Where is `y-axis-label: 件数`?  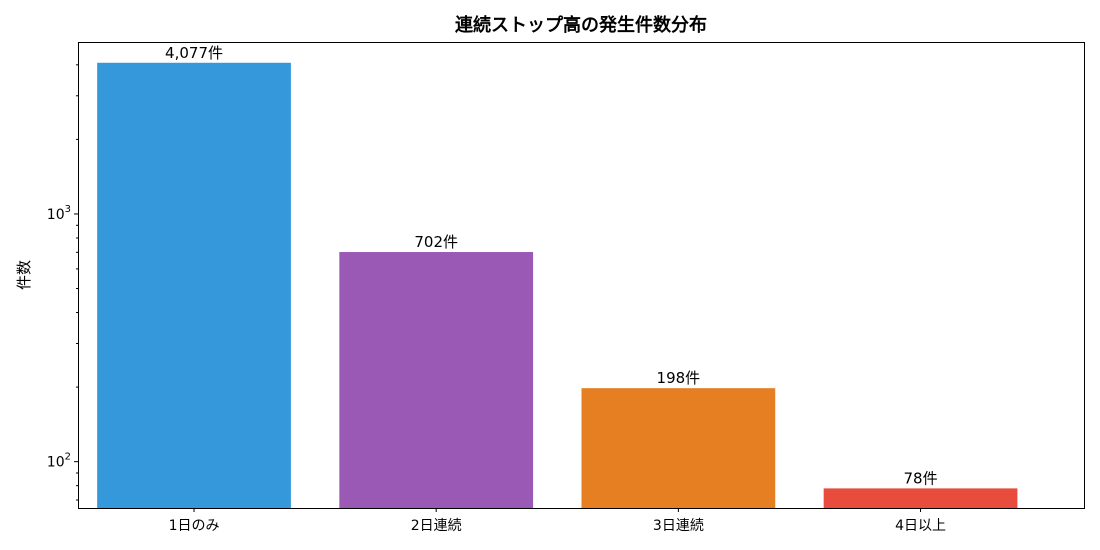 y-axis-label: 件数 is located at coordinates (24, 275).